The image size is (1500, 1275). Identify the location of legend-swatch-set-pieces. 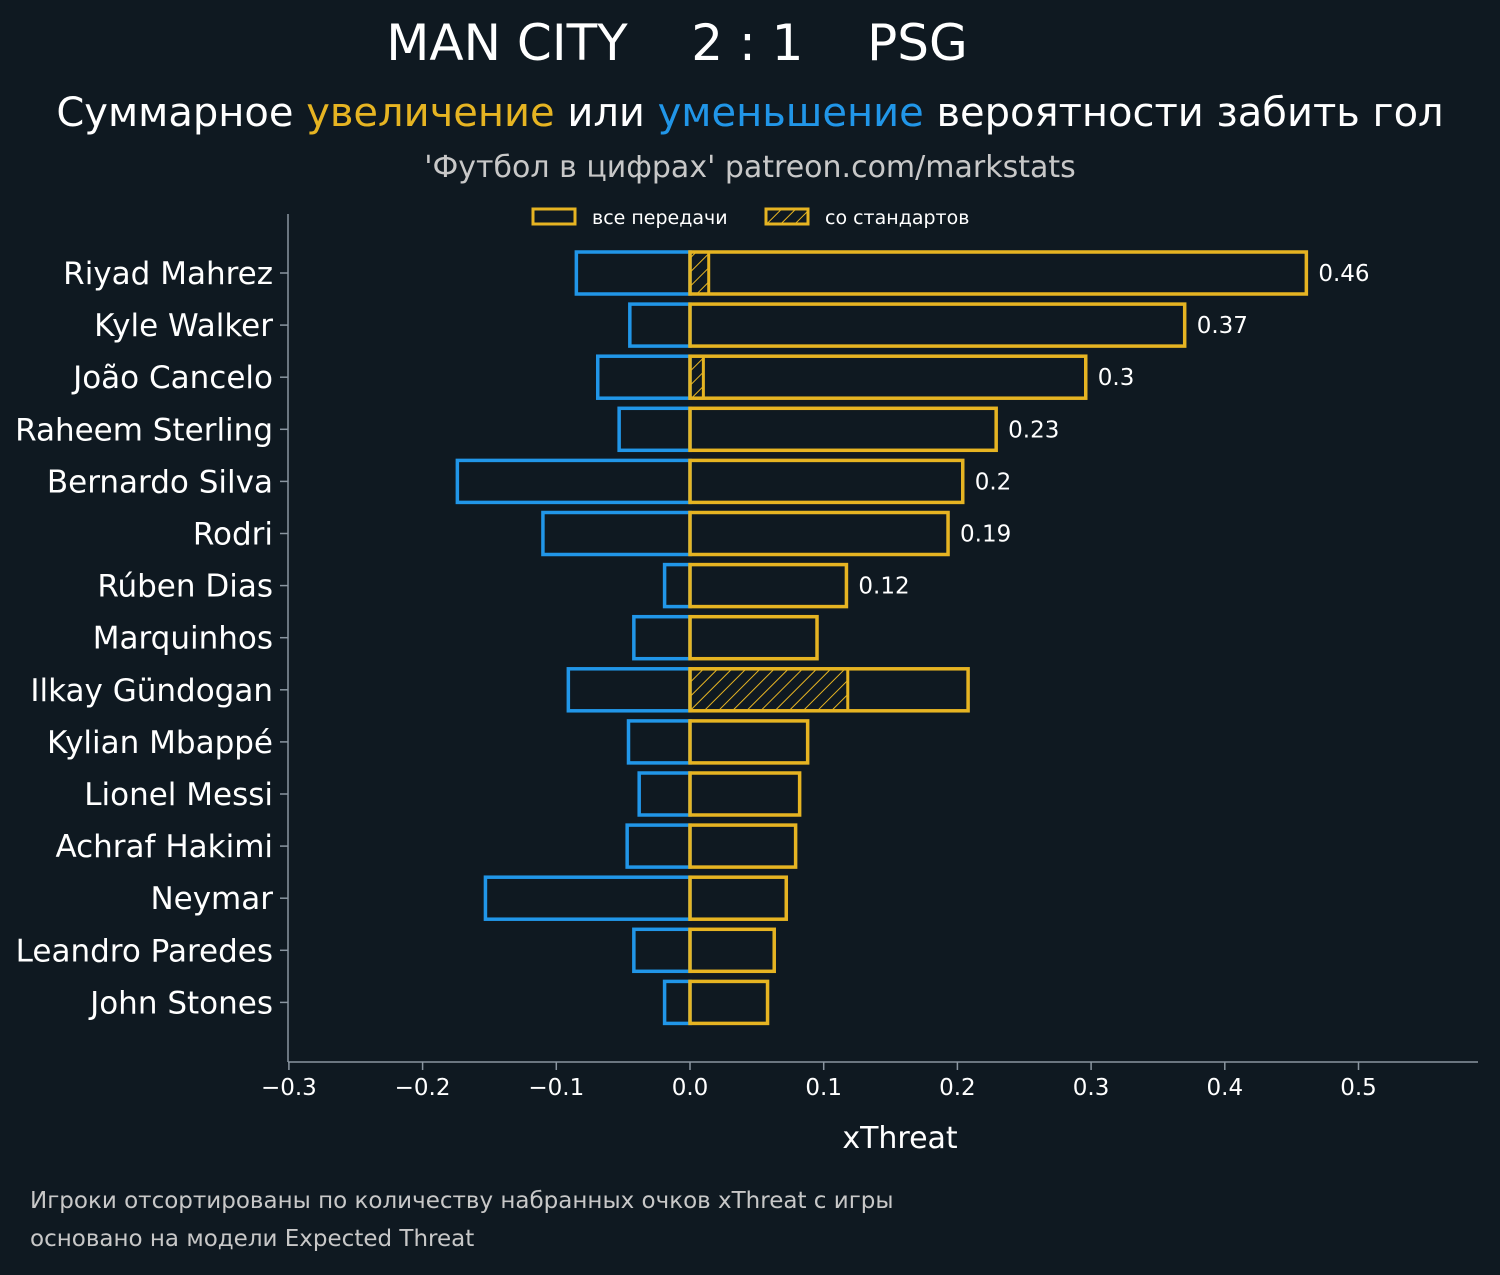
(787, 216).